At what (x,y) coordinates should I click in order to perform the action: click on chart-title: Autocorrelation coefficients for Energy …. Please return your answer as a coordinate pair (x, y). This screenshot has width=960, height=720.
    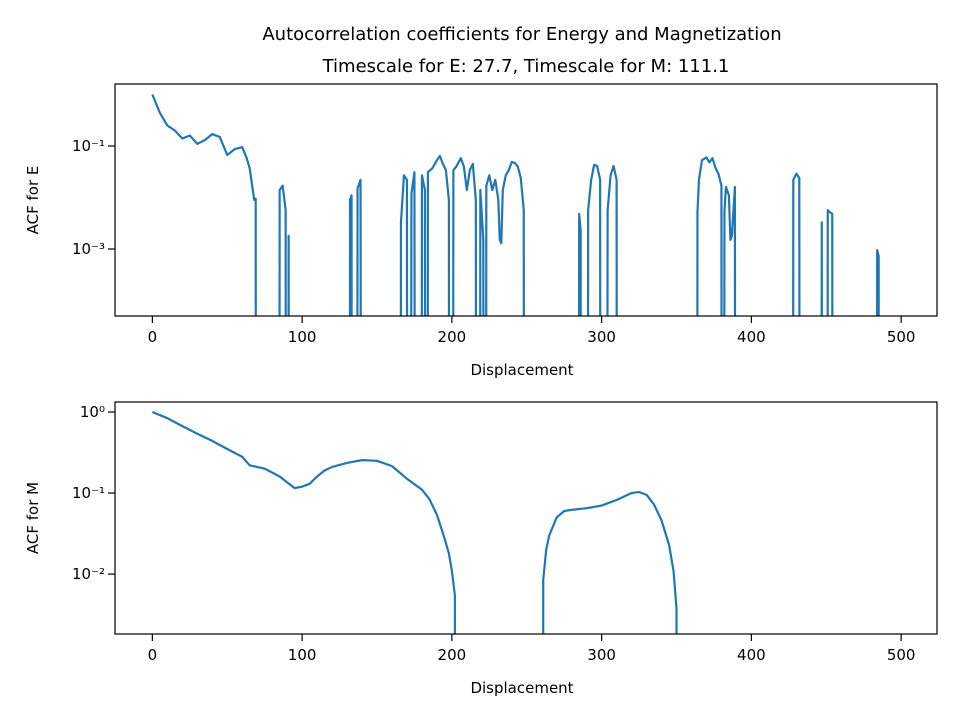
    Looking at the image, I should click on (521, 34).